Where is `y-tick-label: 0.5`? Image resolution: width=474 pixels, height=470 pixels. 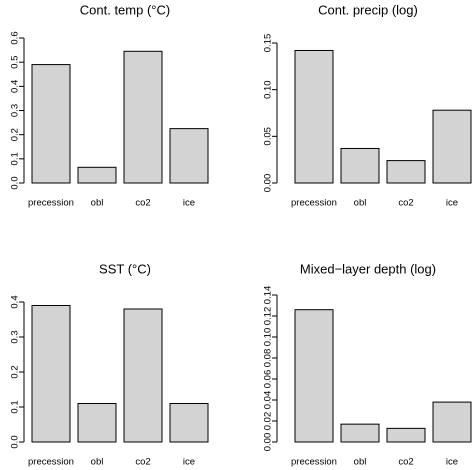
y-tick-label: 0.5 is located at coordinates (15, 62).